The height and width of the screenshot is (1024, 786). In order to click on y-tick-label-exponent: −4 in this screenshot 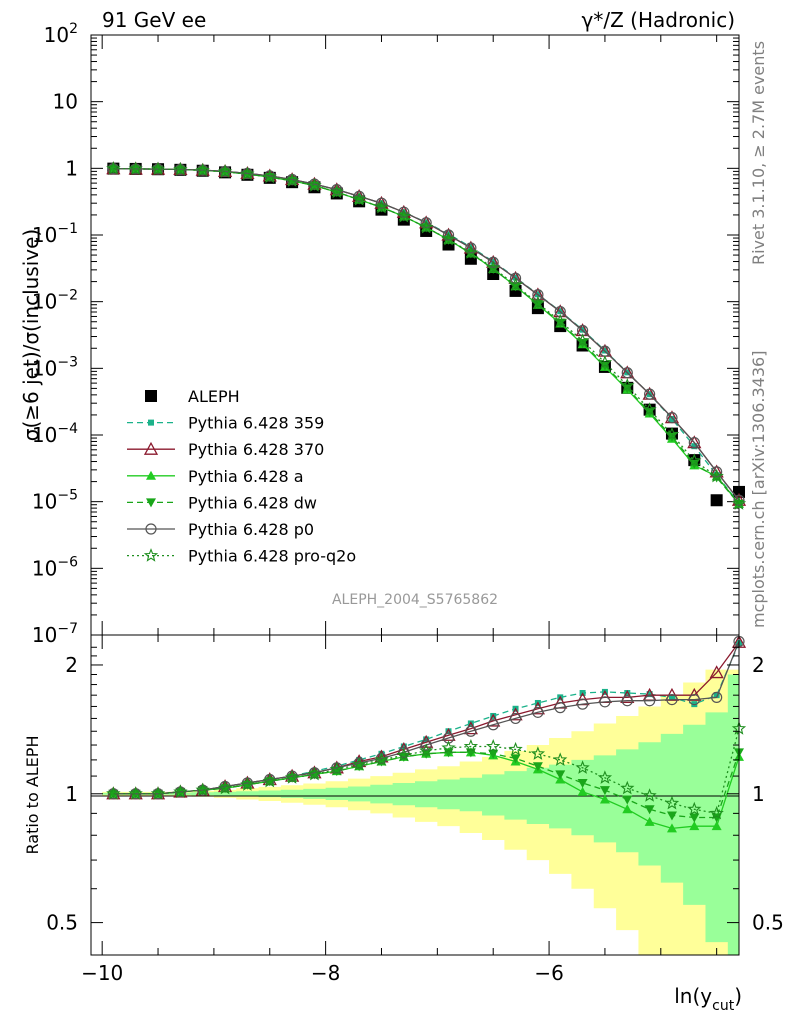, I will do `click(67, 429)`.